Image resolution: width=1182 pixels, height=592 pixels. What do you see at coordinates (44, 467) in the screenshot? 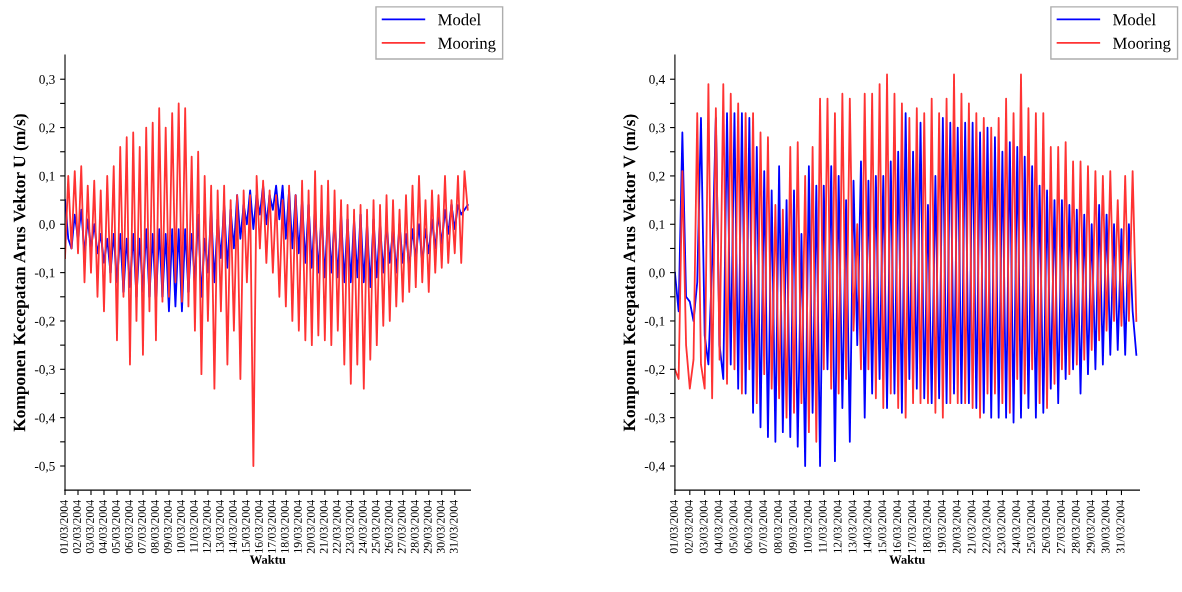
I see `y-tick-label: -0,5` at bounding box center [44, 467].